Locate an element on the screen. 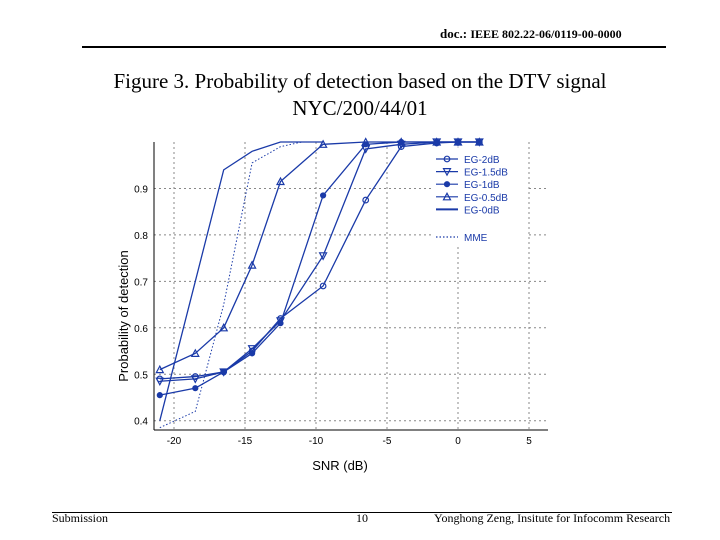  footer-rule is located at coordinates (362, 512).